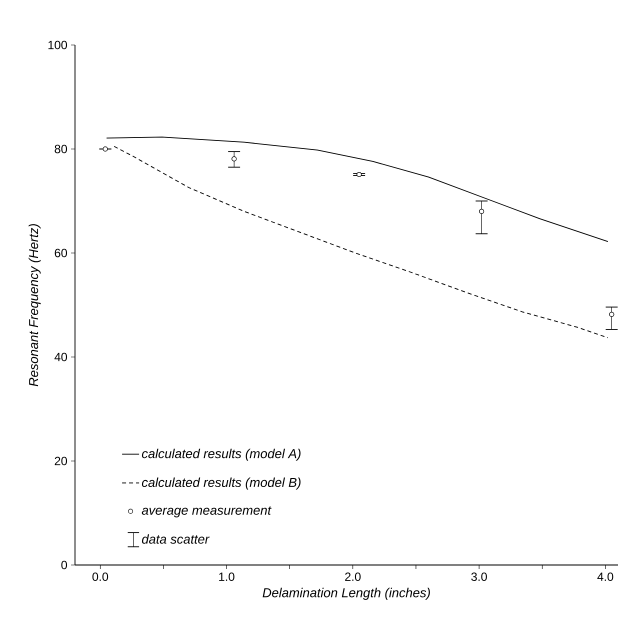 The image size is (633, 621). Describe the element at coordinates (221, 484) in the screenshot. I see `legend-label: calculated results (model B)` at that location.